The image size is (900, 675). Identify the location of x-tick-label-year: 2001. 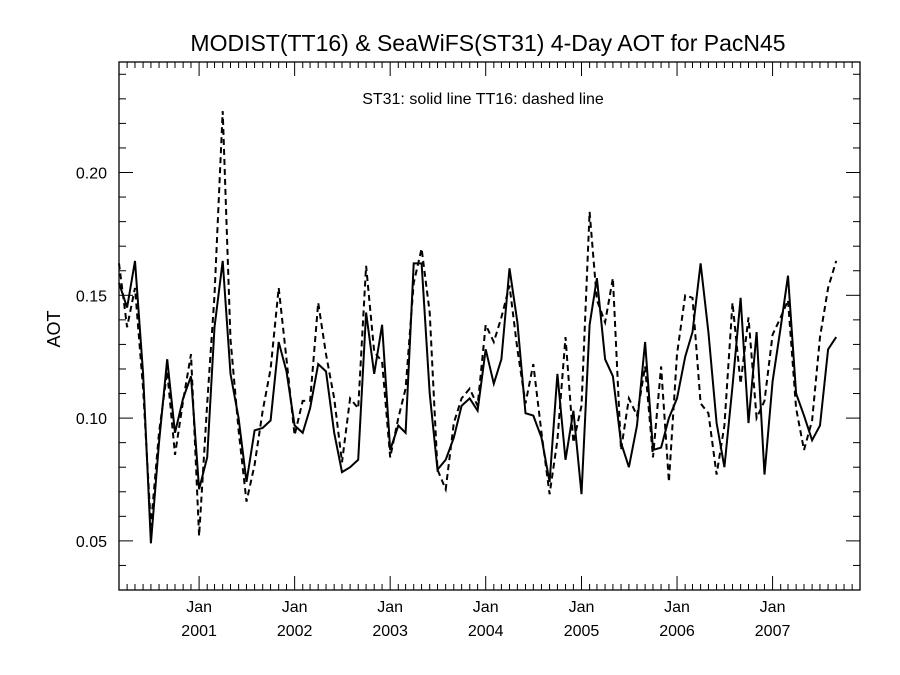
(199, 631).